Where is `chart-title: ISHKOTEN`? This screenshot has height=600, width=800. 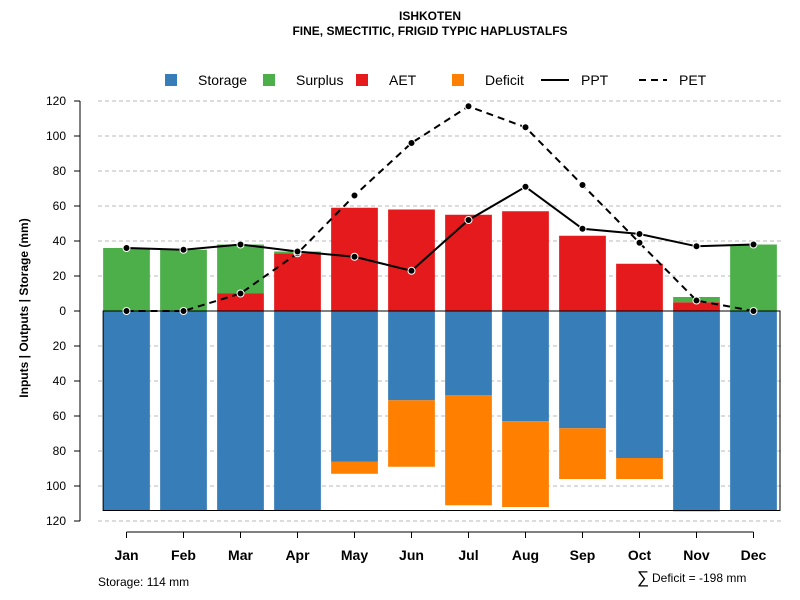
chart-title: ISHKOTEN is located at coordinates (430, 16).